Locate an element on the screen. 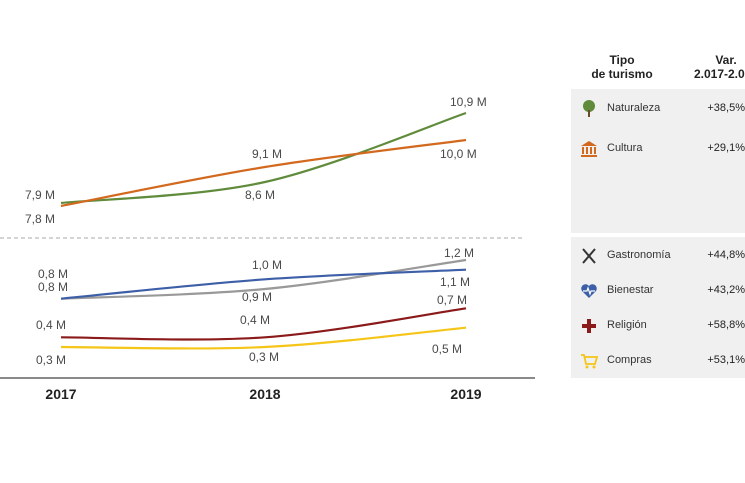  series-line-religion is located at coordinates (263, 324).